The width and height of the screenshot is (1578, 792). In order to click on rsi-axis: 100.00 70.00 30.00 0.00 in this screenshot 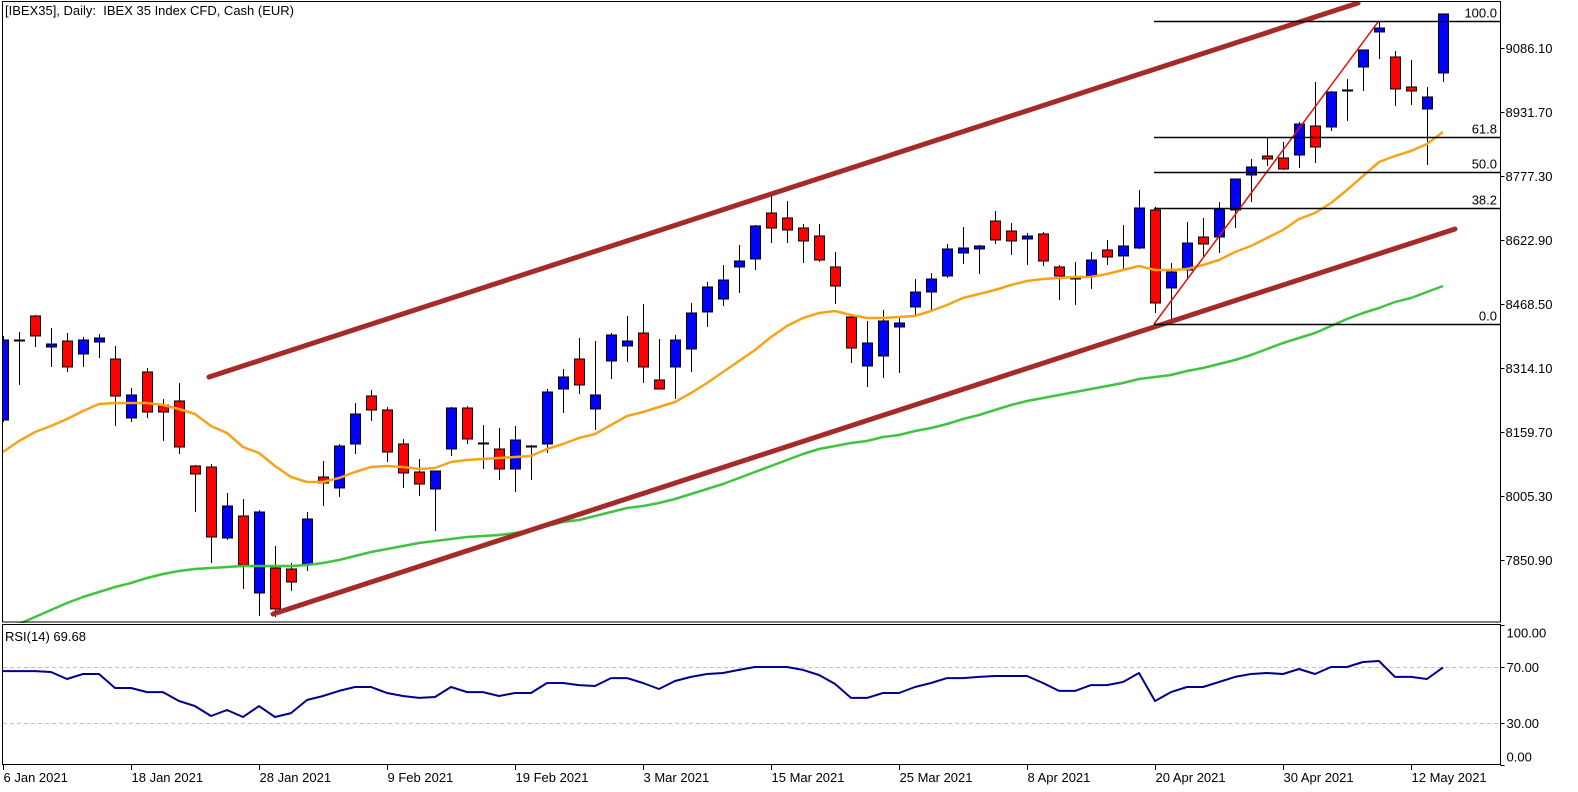, I will do `click(1523, 695)`.